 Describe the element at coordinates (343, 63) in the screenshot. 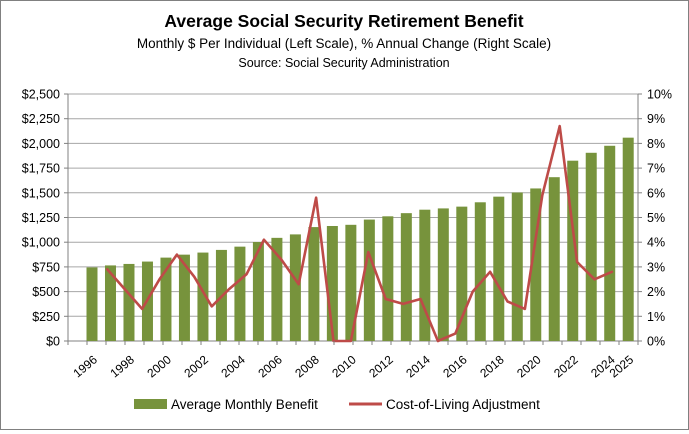

I see `chart-source: Source: Social Security Administration` at that location.